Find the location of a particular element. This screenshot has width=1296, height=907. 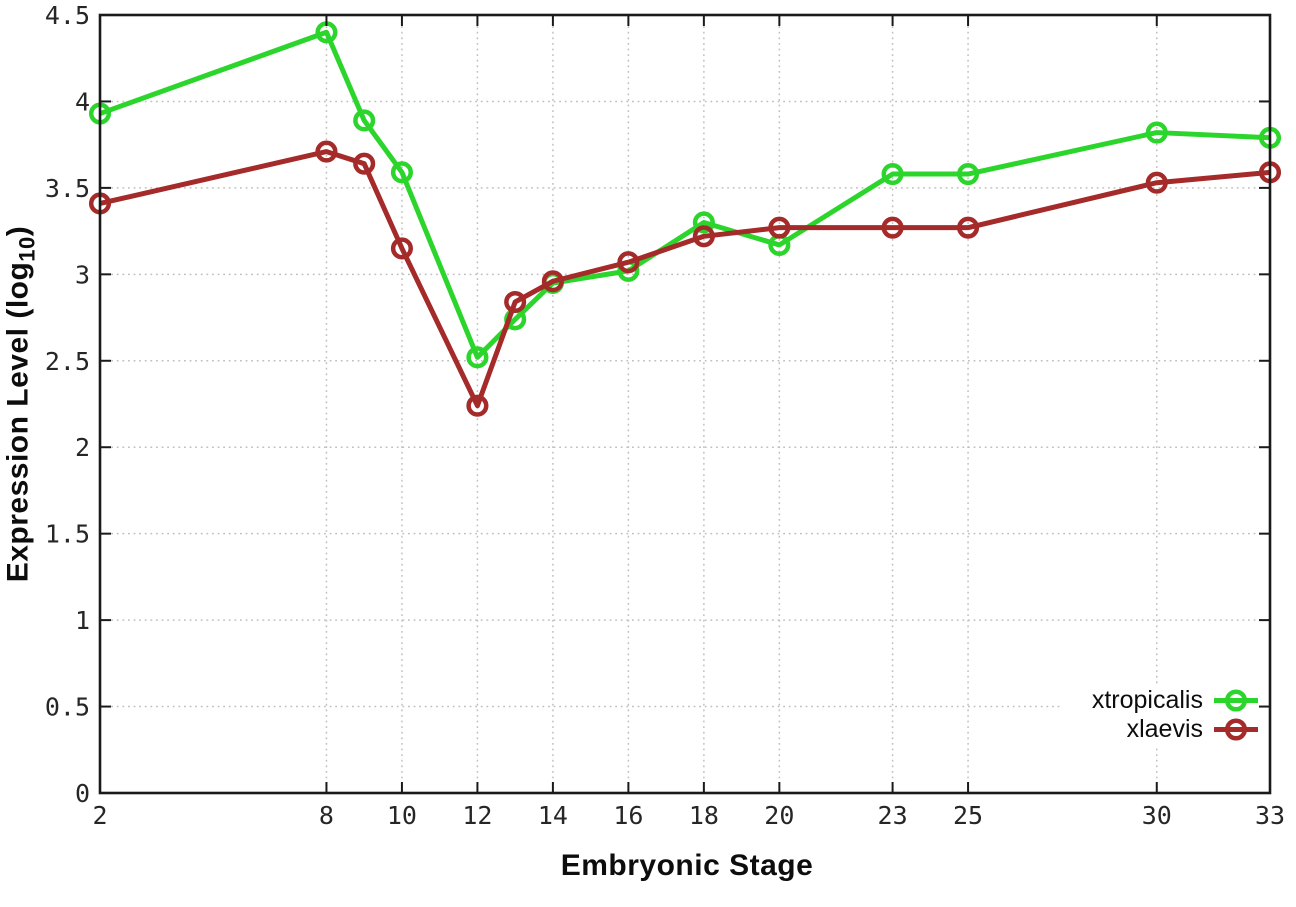

legend-sample-xtropicalis-icon is located at coordinates (1236, 700).